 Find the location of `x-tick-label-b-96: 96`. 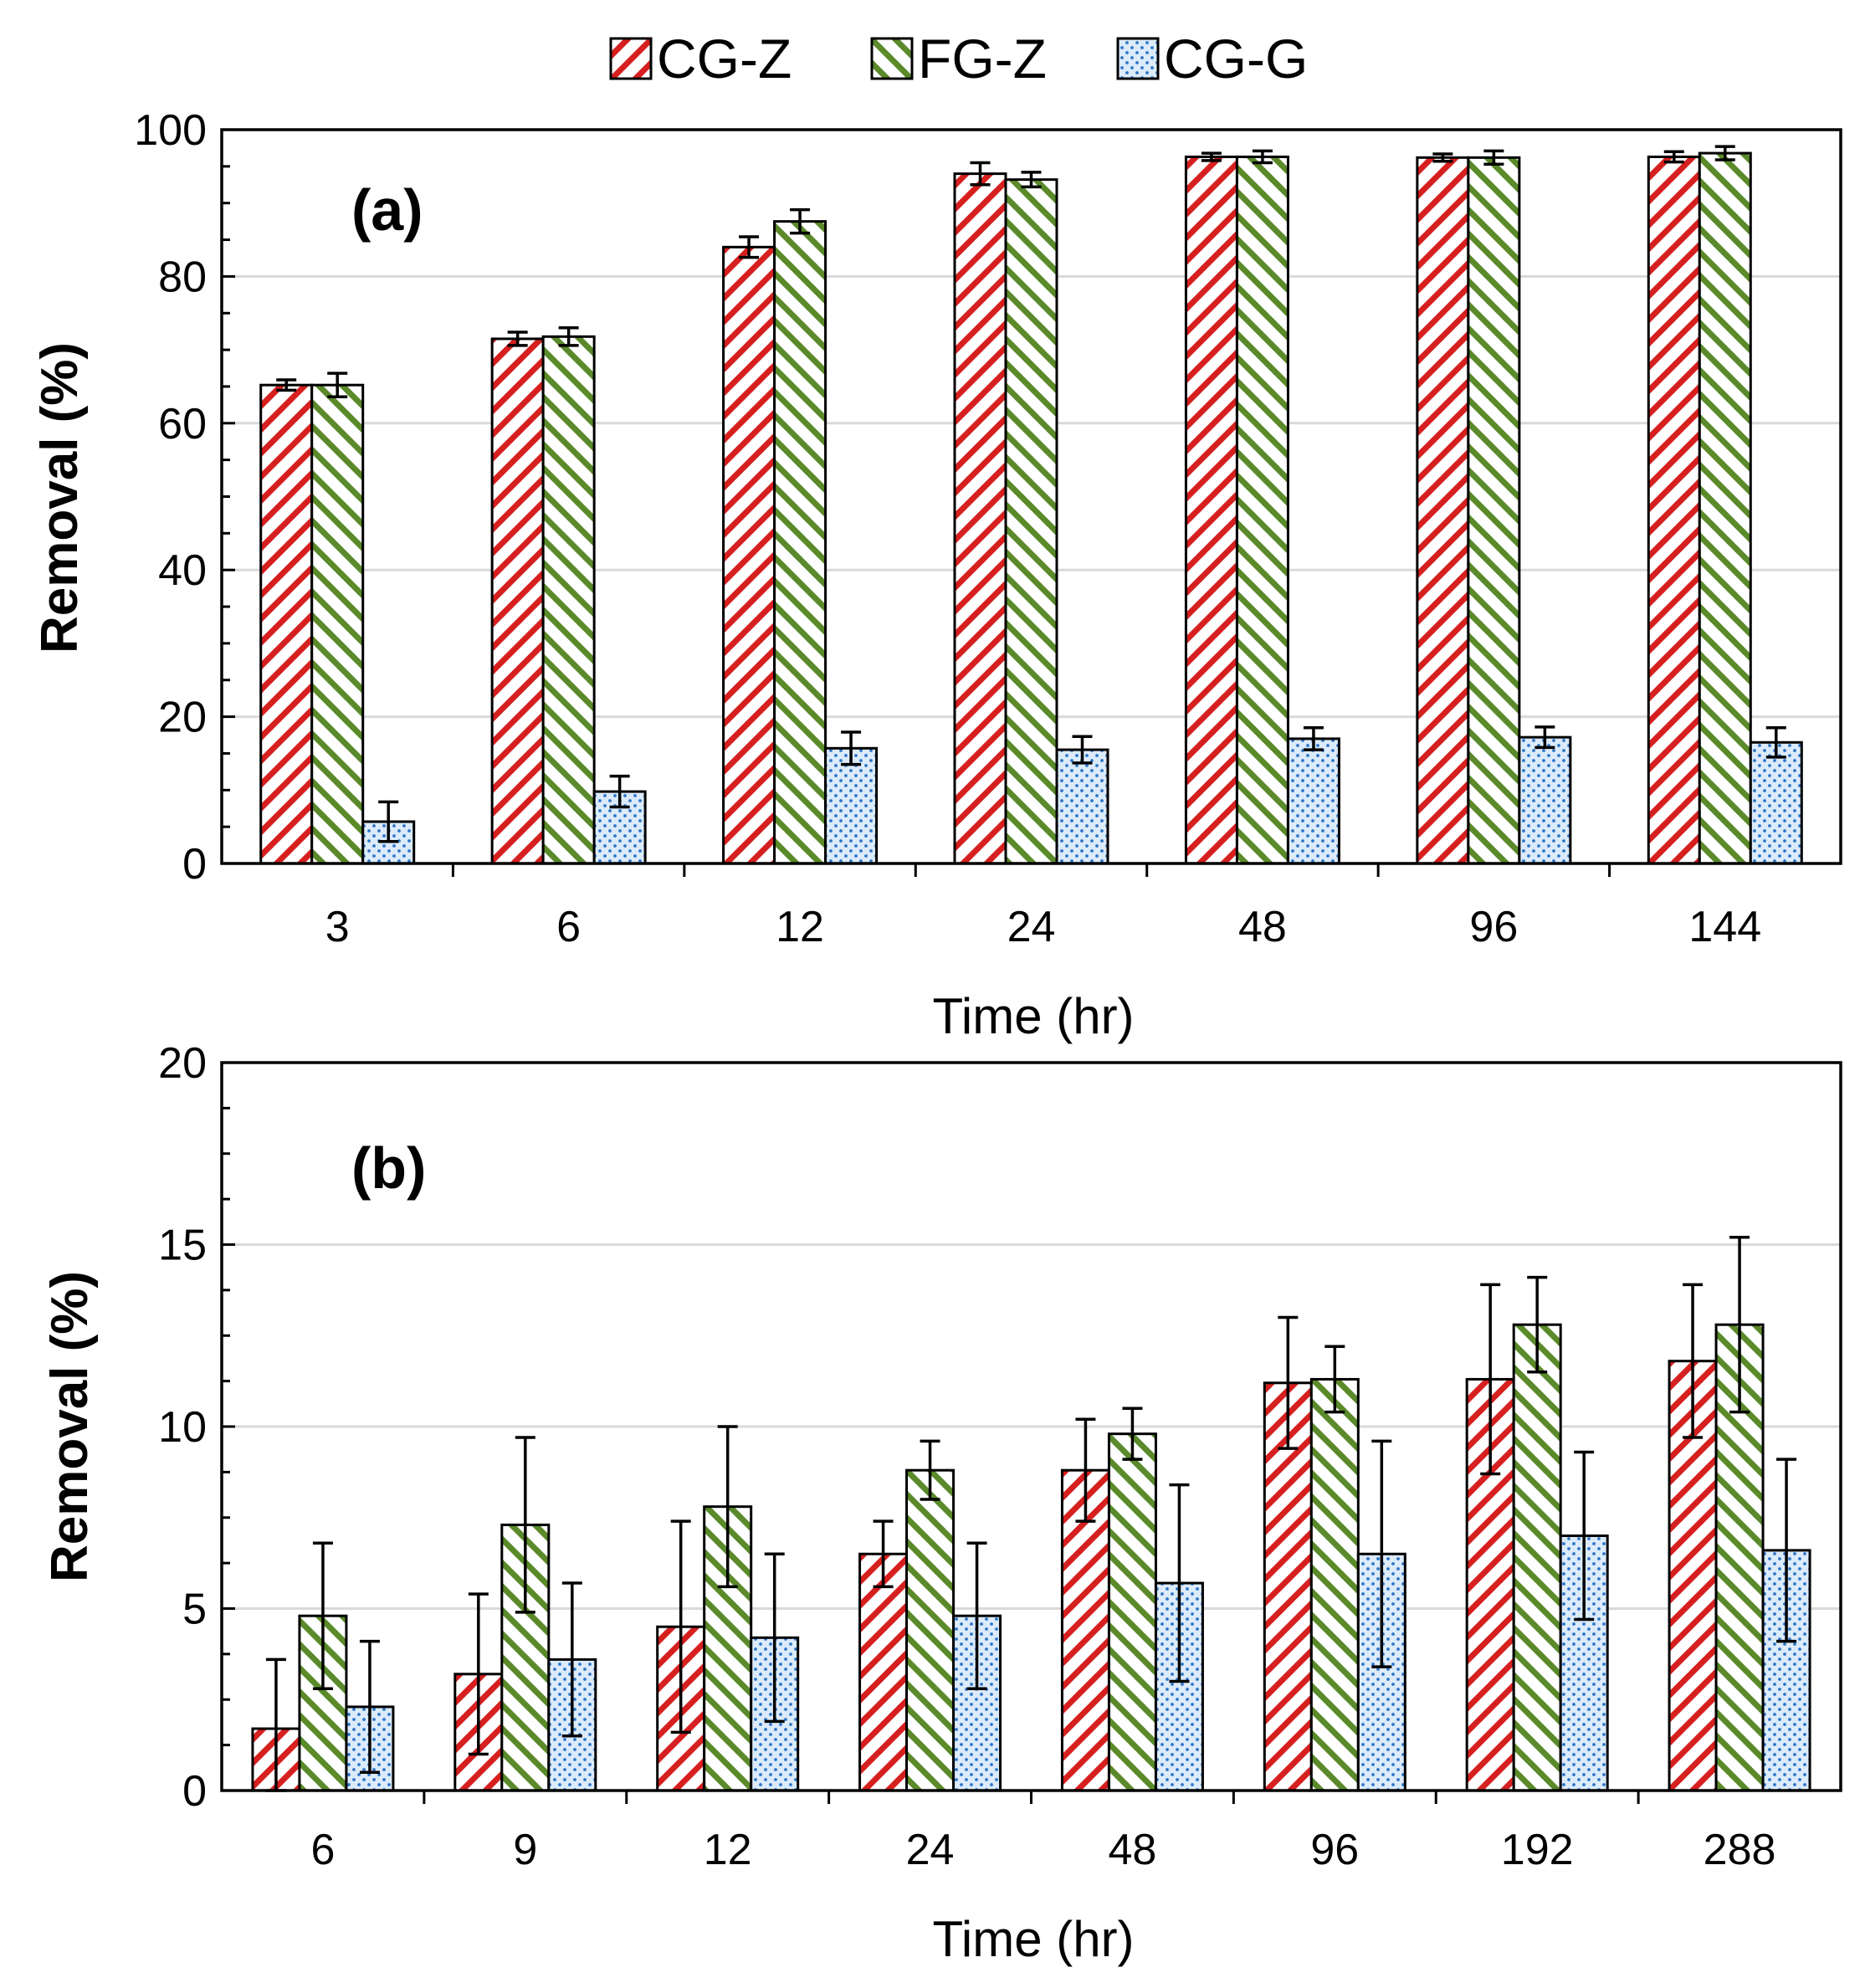

x-tick-label-b-96: 96 is located at coordinates (1334, 1850).